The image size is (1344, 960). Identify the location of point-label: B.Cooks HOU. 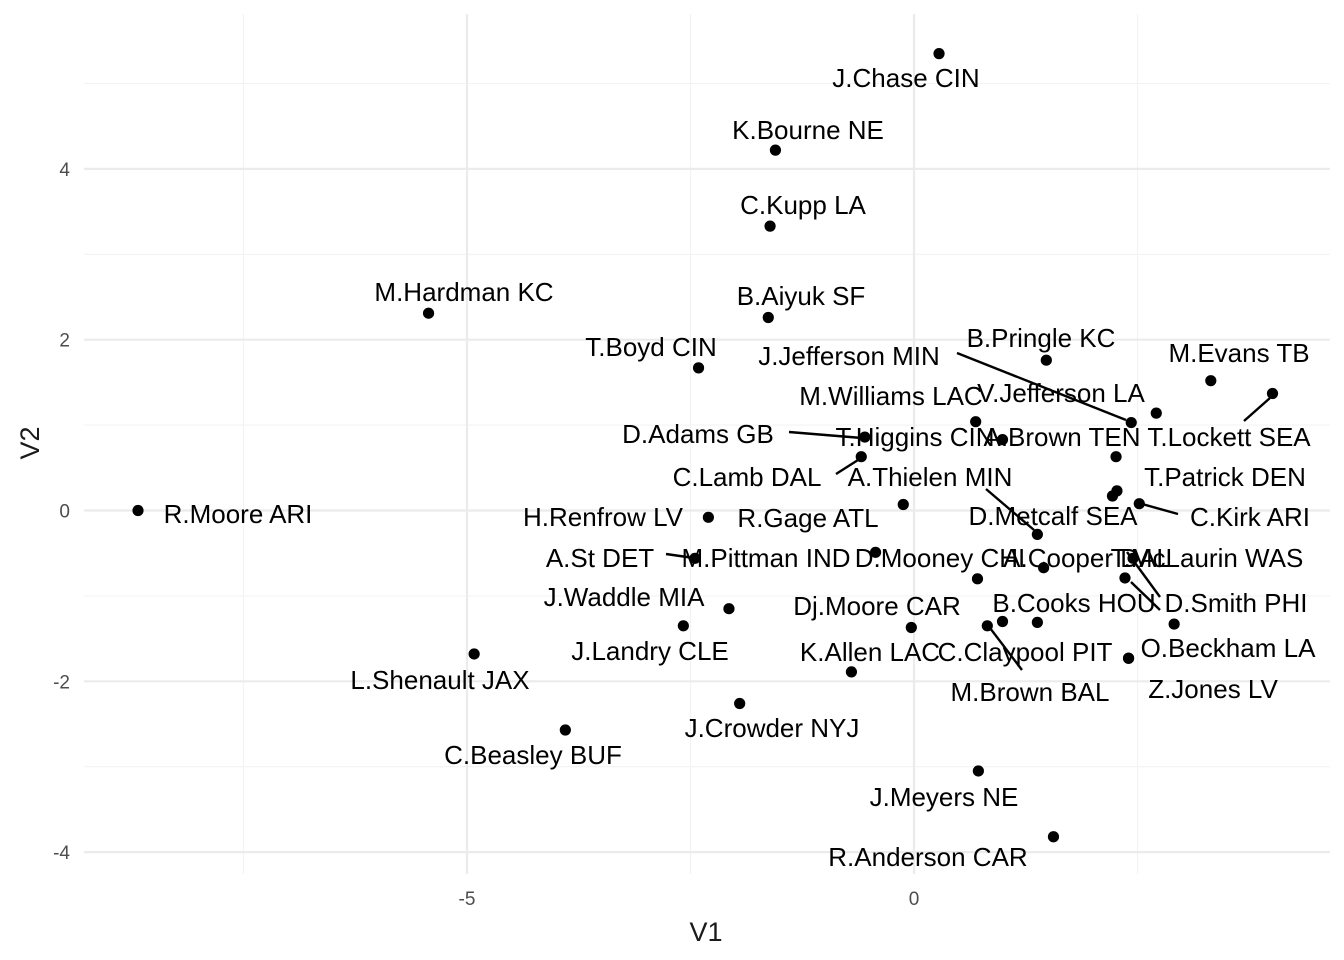
(1073, 603).